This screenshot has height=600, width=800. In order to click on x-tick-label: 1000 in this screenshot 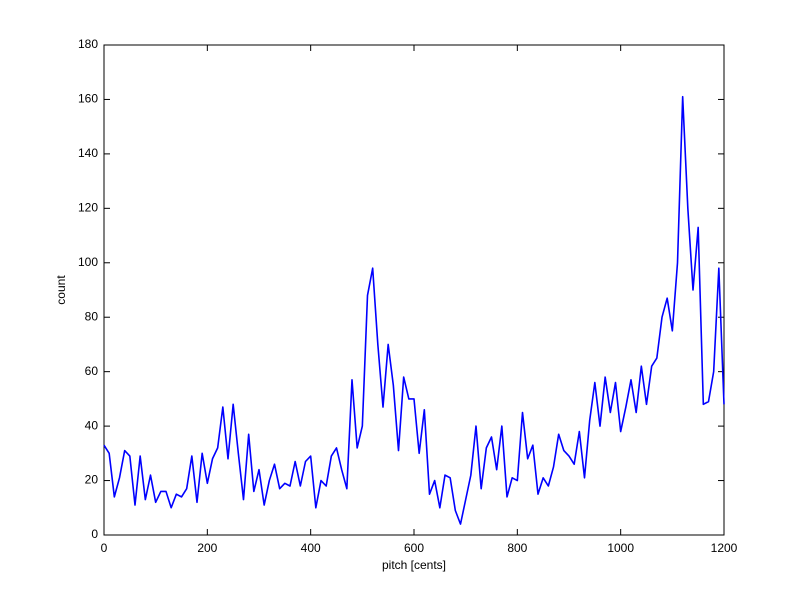, I will do `click(620, 548)`.